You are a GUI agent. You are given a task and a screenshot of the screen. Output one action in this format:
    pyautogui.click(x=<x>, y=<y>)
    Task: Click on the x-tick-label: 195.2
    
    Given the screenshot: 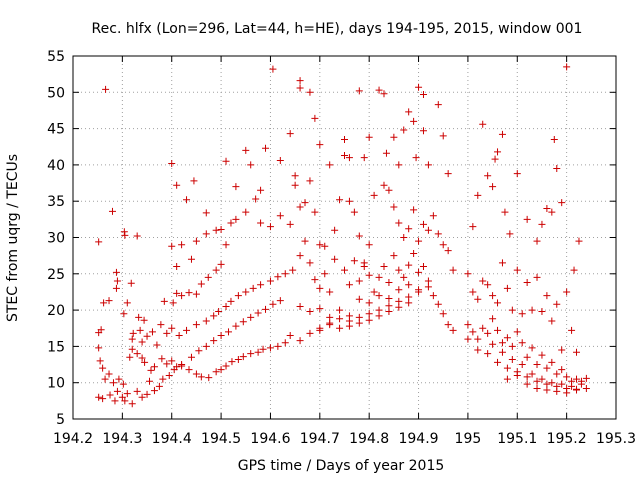 What is the action you would take?
    pyautogui.click(x=567, y=439)
    